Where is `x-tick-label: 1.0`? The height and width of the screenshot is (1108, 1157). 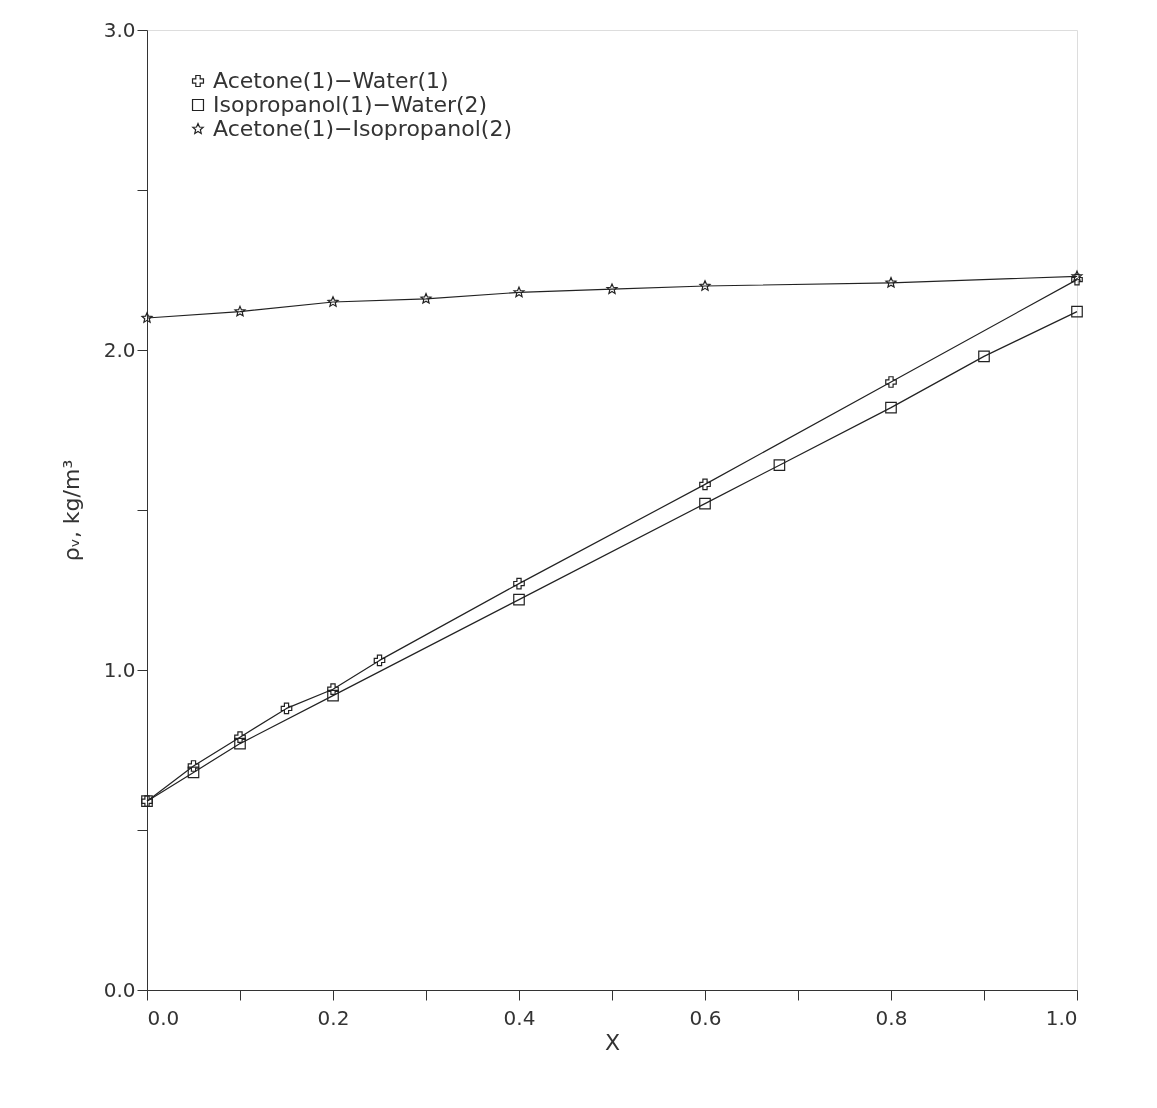
x-tick-label: 1.0 is located at coordinates (1061, 1017).